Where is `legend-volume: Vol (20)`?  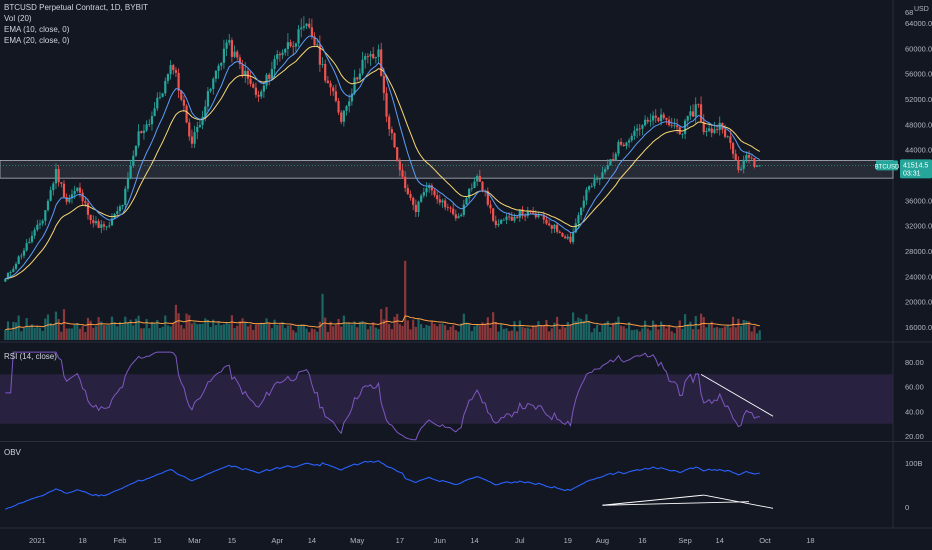
legend-volume: Vol (20) is located at coordinates (18, 18).